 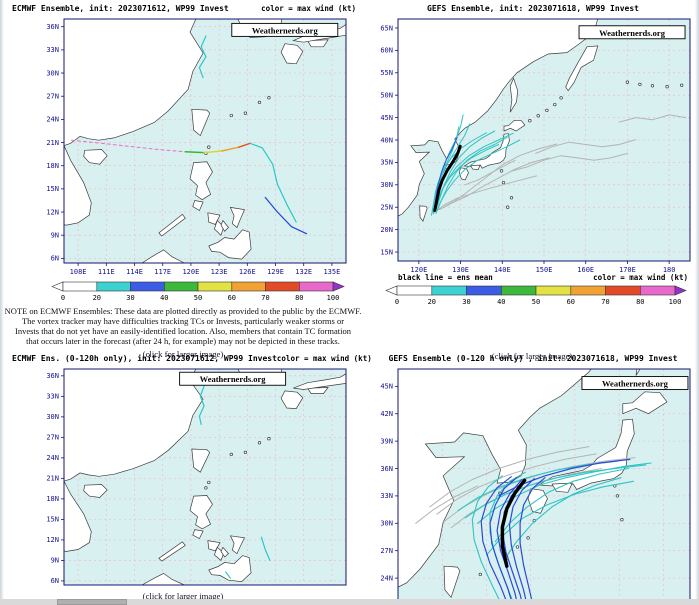 What do you see at coordinates (536, 295) in the screenshot?
I see `max-wind-colorbar: 0 20 30 40 50 60 70 80 100` at bounding box center [536, 295].